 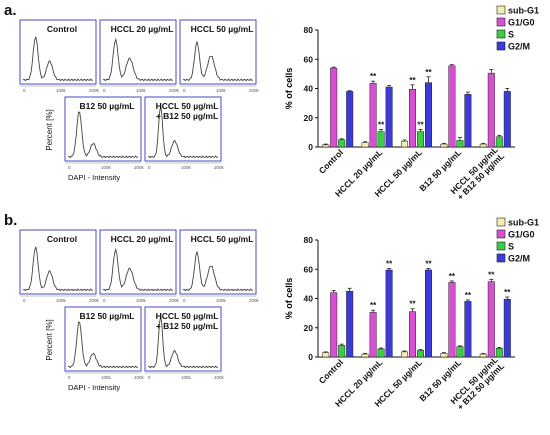 I want to click on x-tick-label: Control, so click(x=331, y=371).